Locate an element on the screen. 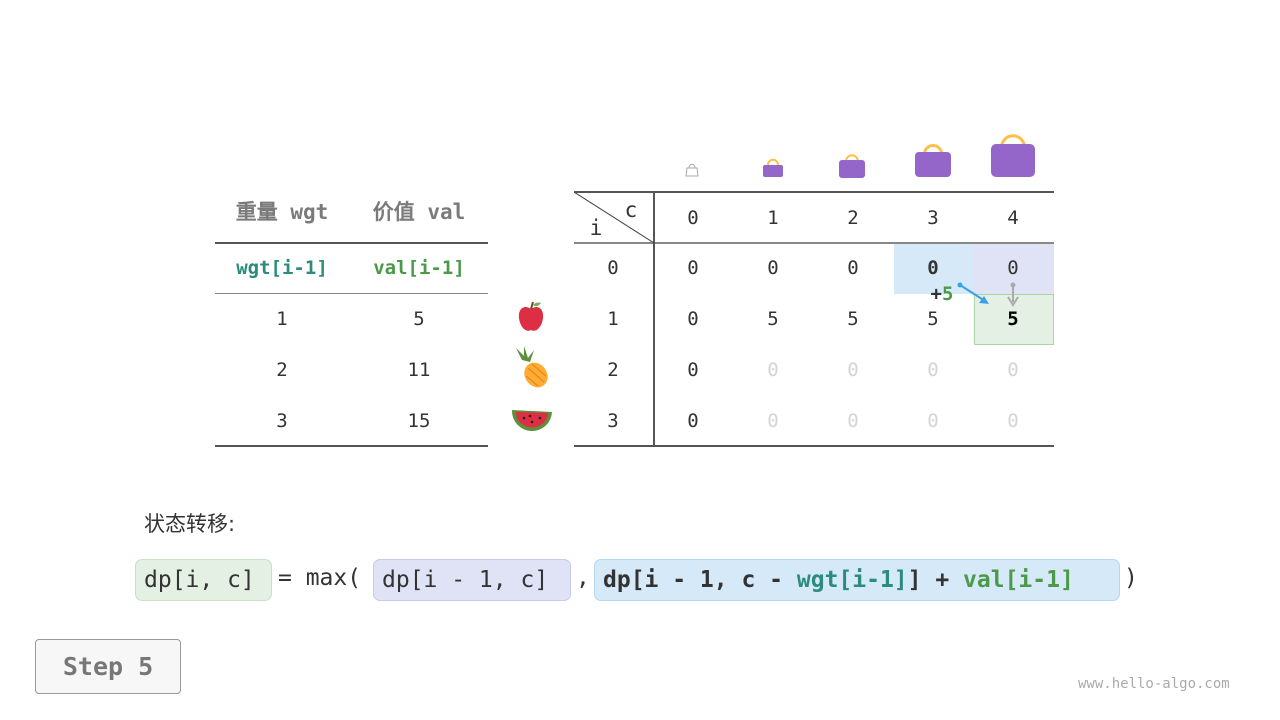 This screenshot has width=1280, height=720. formula-eq: = max( is located at coordinates (320, 578).